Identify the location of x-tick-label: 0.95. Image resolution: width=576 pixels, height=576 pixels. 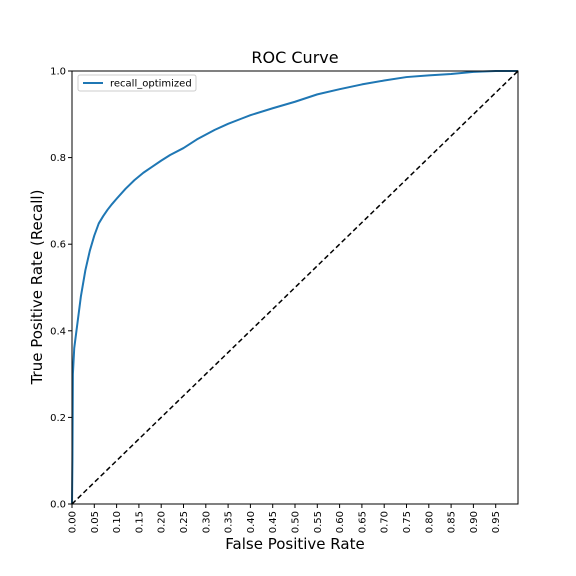
(496, 522).